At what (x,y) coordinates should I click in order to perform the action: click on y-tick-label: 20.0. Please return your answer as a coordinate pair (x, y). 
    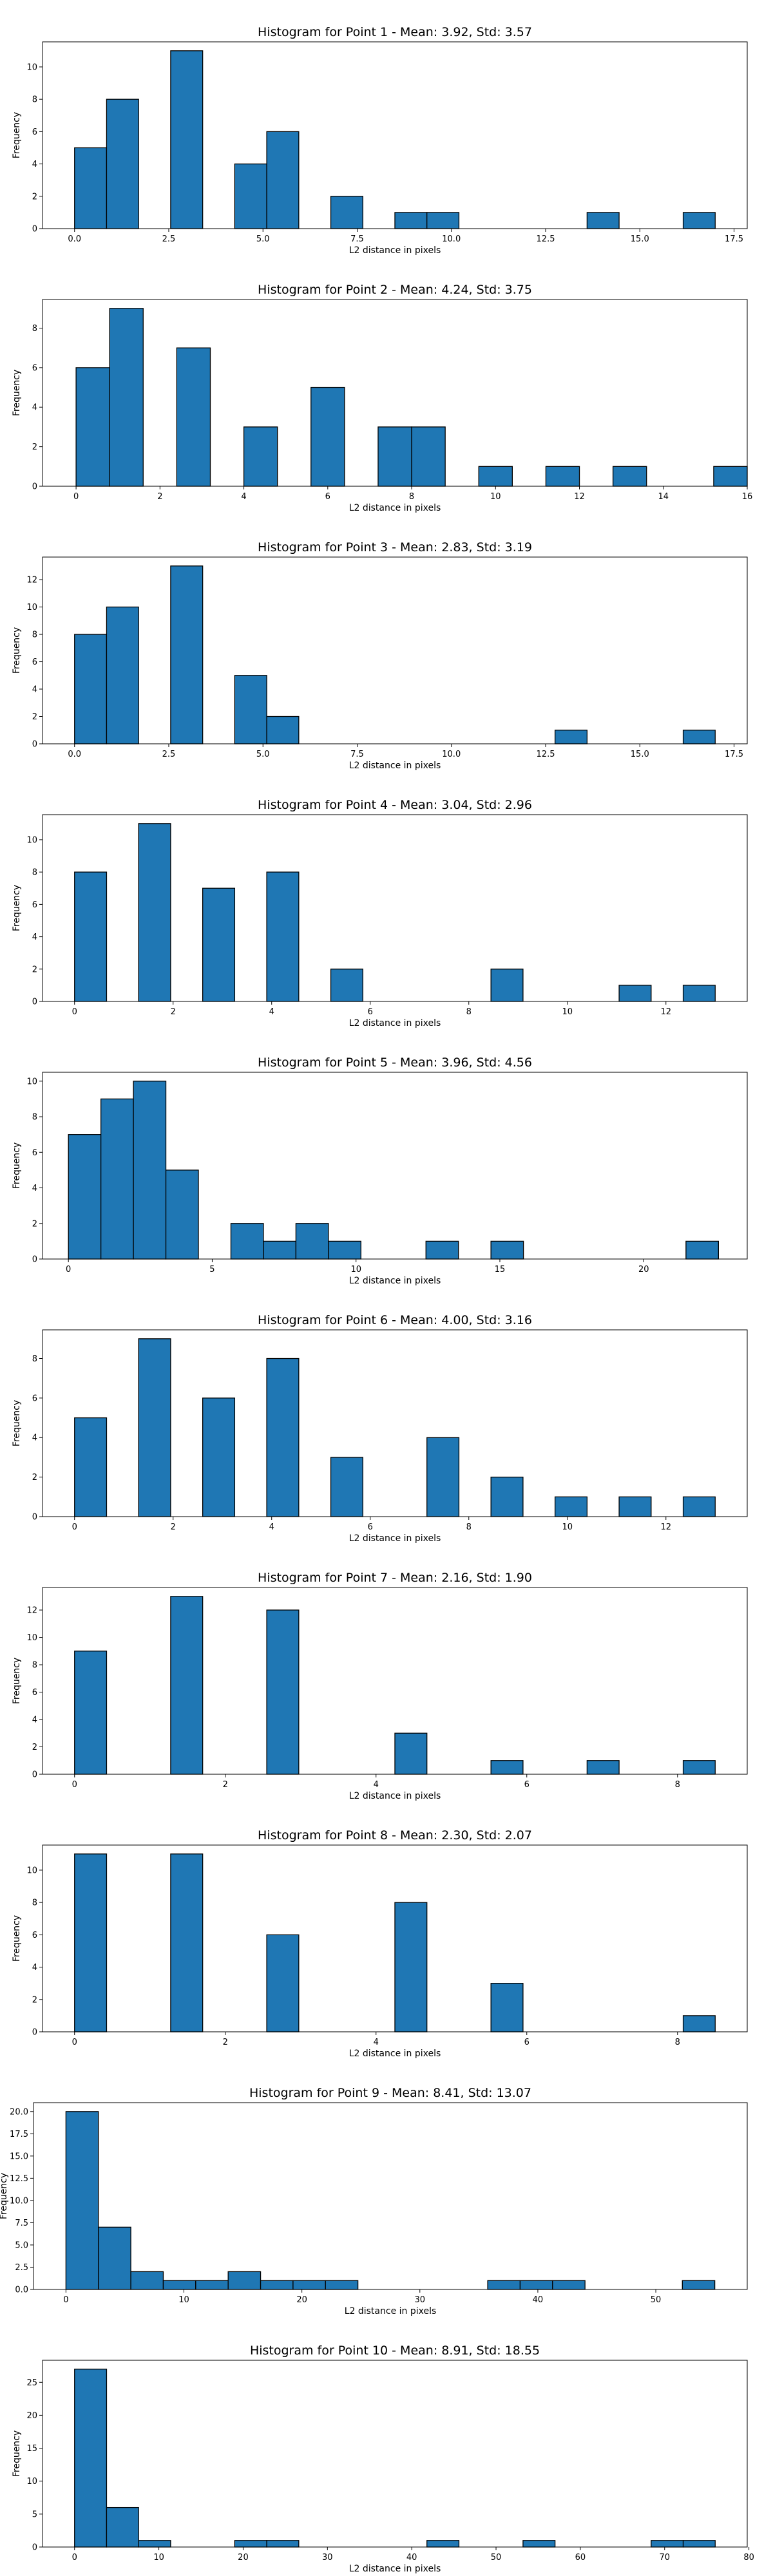
    Looking at the image, I should click on (19, 2112).